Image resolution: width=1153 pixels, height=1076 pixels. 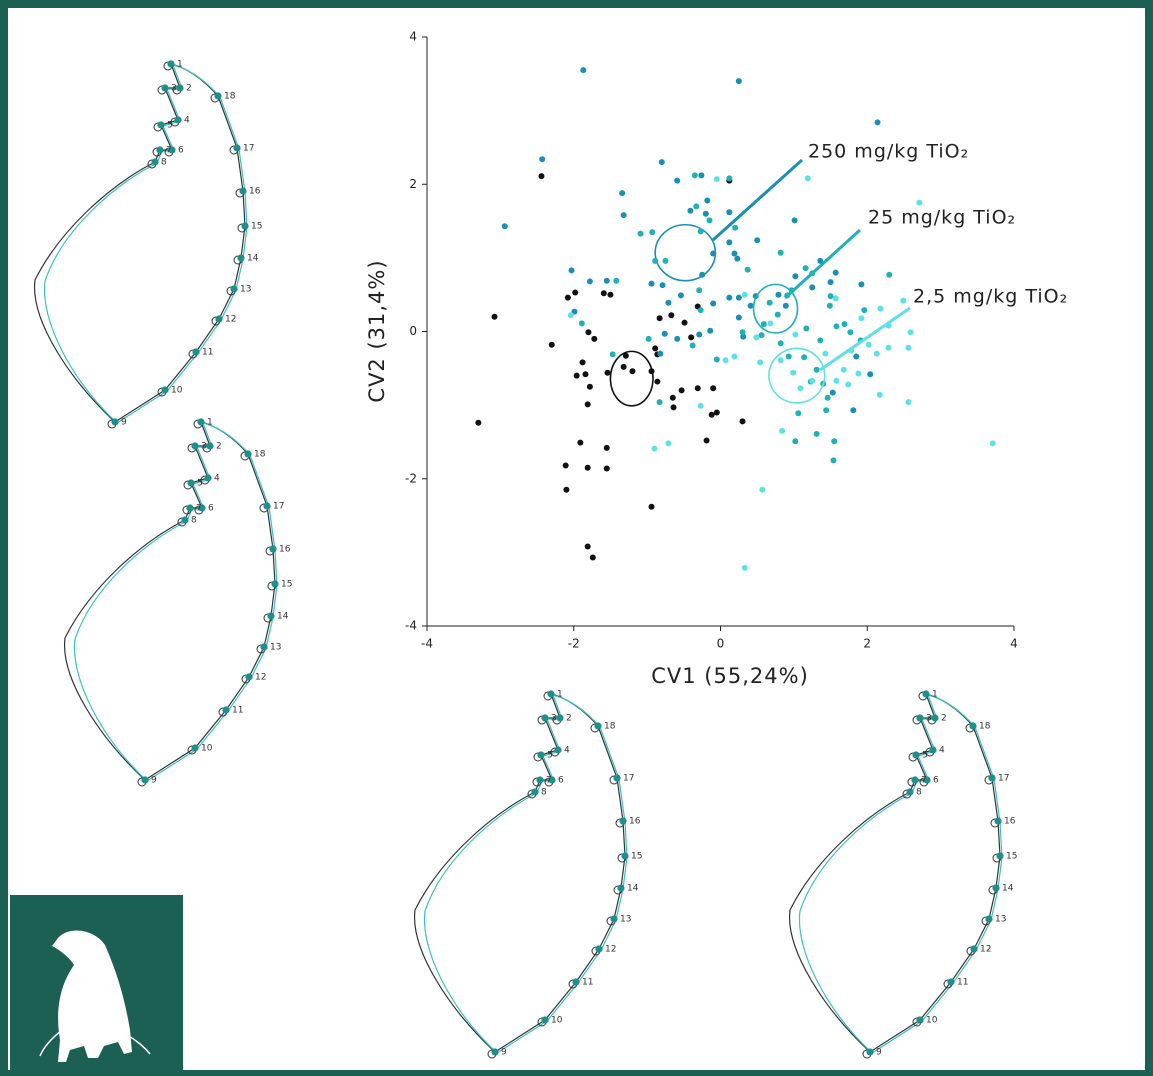 What do you see at coordinates (219, 447) in the screenshot?
I see `landmark-label: 2` at bounding box center [219, 447].